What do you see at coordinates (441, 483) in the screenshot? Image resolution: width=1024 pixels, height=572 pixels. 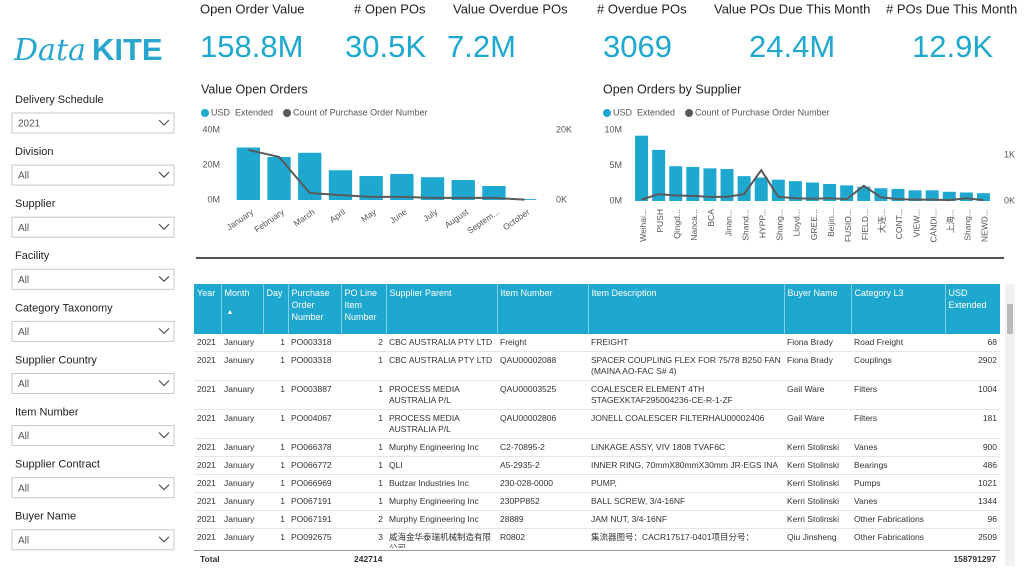 I see `table-cell: Budzar Industries Inc` at bounding box center [441, 483].